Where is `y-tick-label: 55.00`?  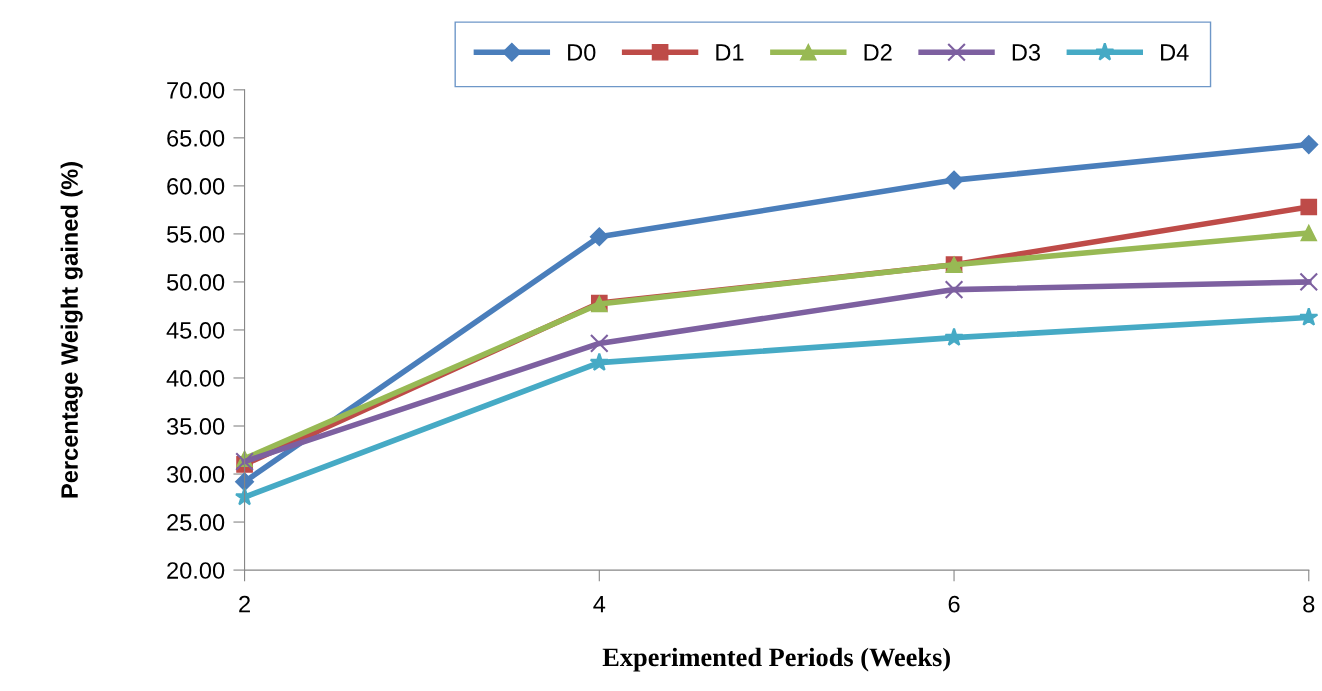 y-tick-label: 55.00 is located at coordinates (195, 234).